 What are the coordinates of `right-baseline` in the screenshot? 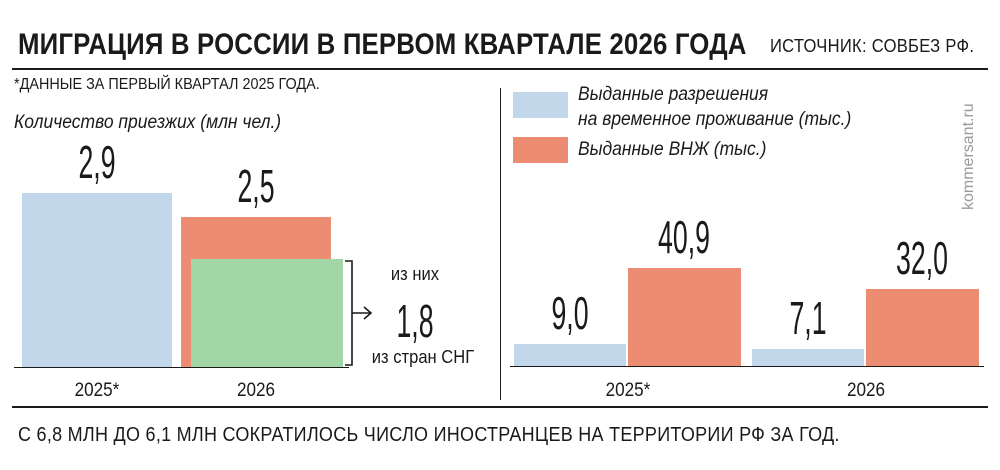 It's located at (747, 366).